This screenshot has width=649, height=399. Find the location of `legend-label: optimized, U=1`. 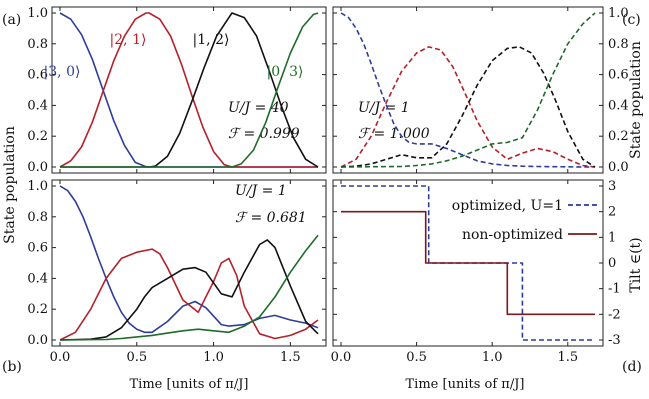

legend-label: optimized, U=1 is located at coordinates (507, 206).